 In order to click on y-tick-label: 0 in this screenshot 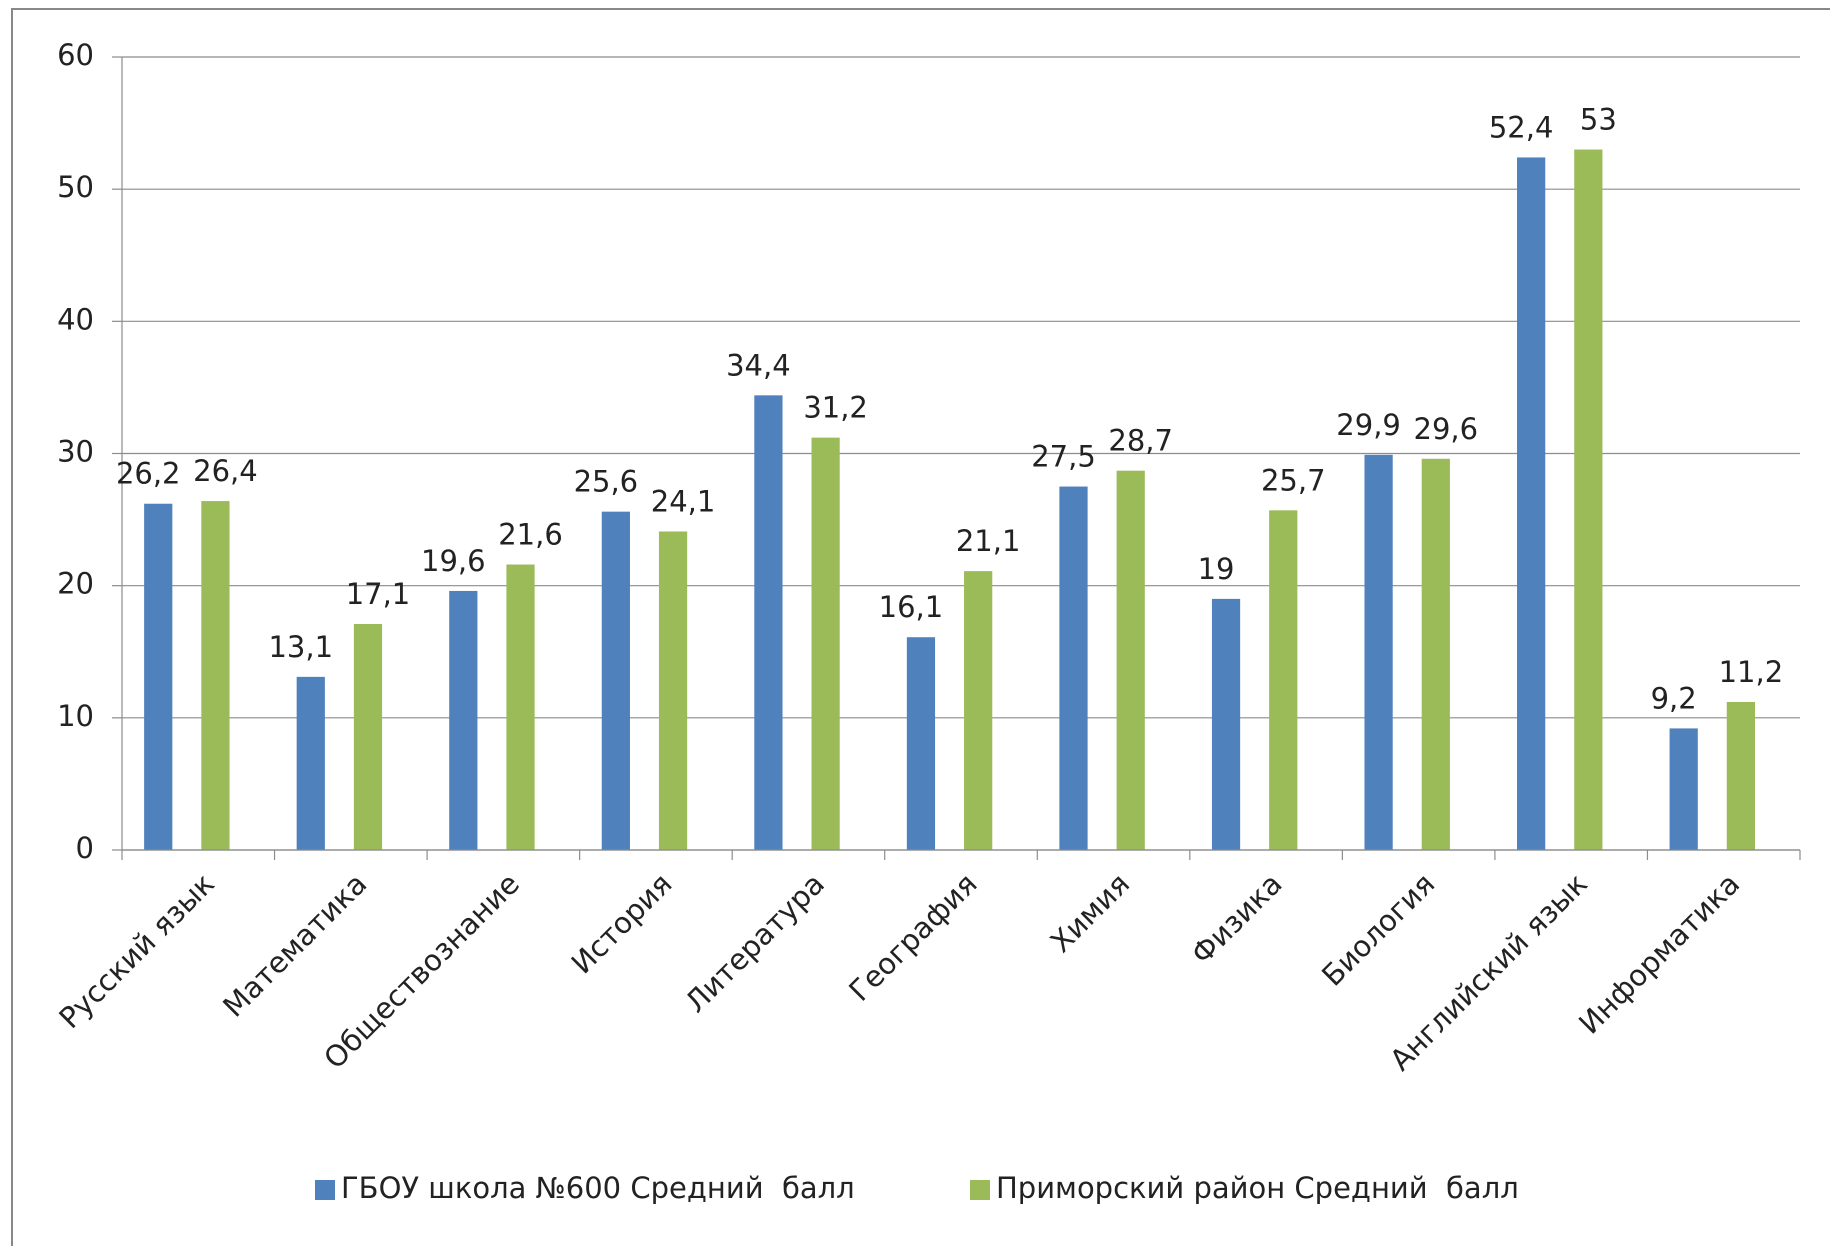, I will do `click(85, 848)`.